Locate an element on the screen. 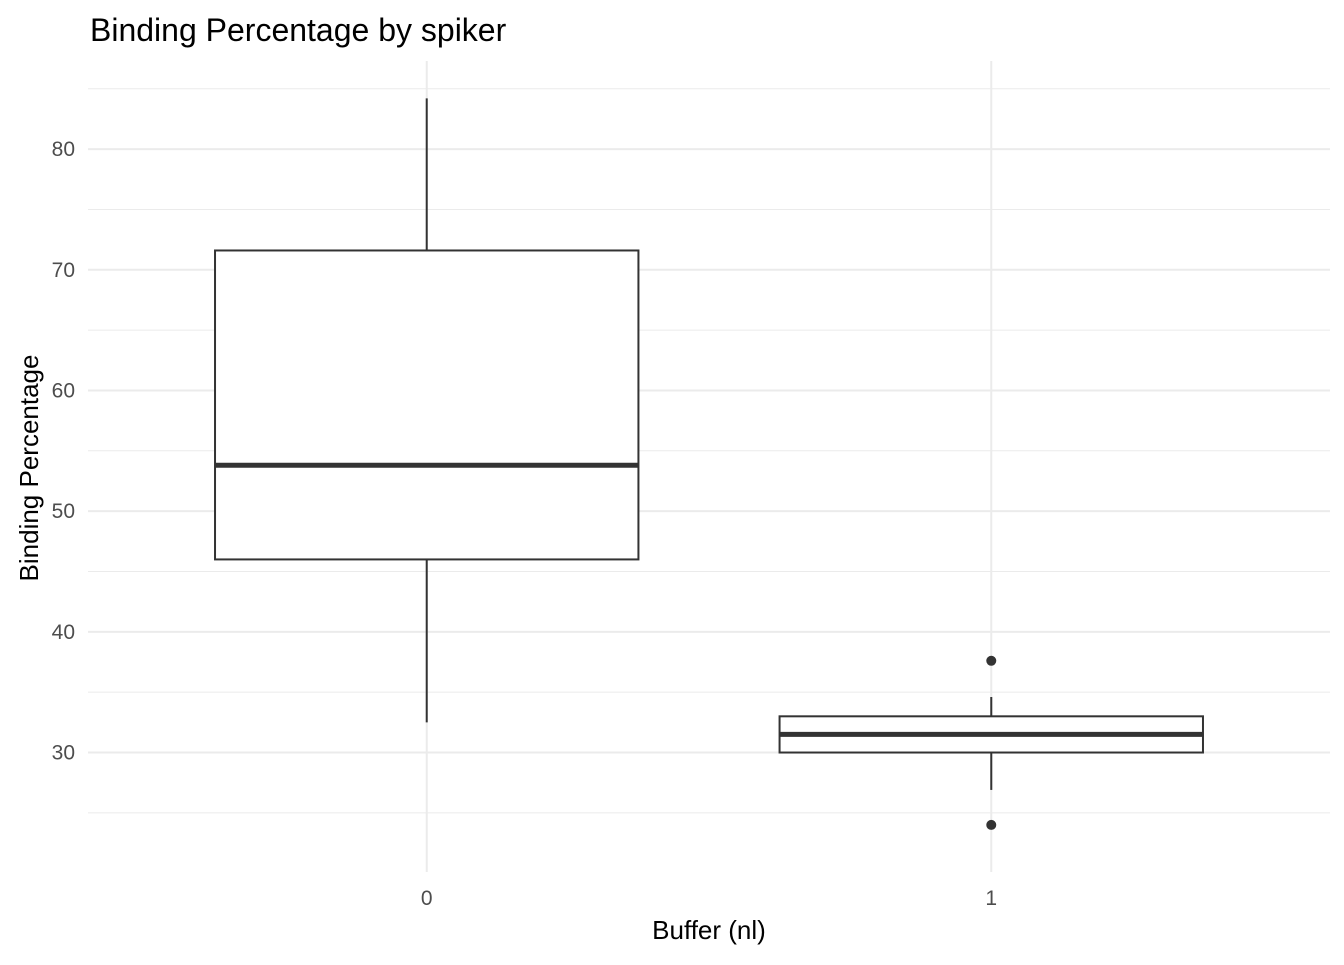 Image resolution: width=1344 pixels, height=965 pixels. y-axis-title: Binding Percentage is located at coordinates (29, 468).